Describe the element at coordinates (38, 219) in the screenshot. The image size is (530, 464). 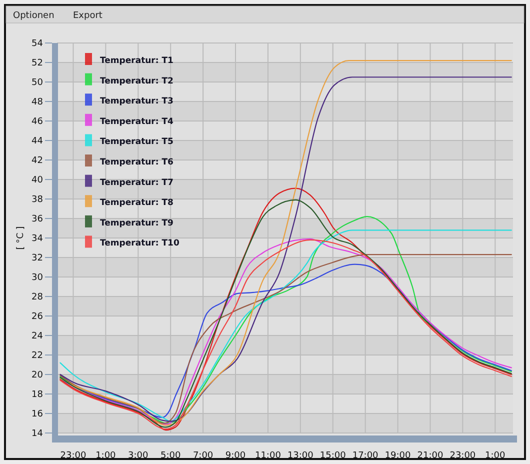
I see `y-tick-label: 36` at that location.